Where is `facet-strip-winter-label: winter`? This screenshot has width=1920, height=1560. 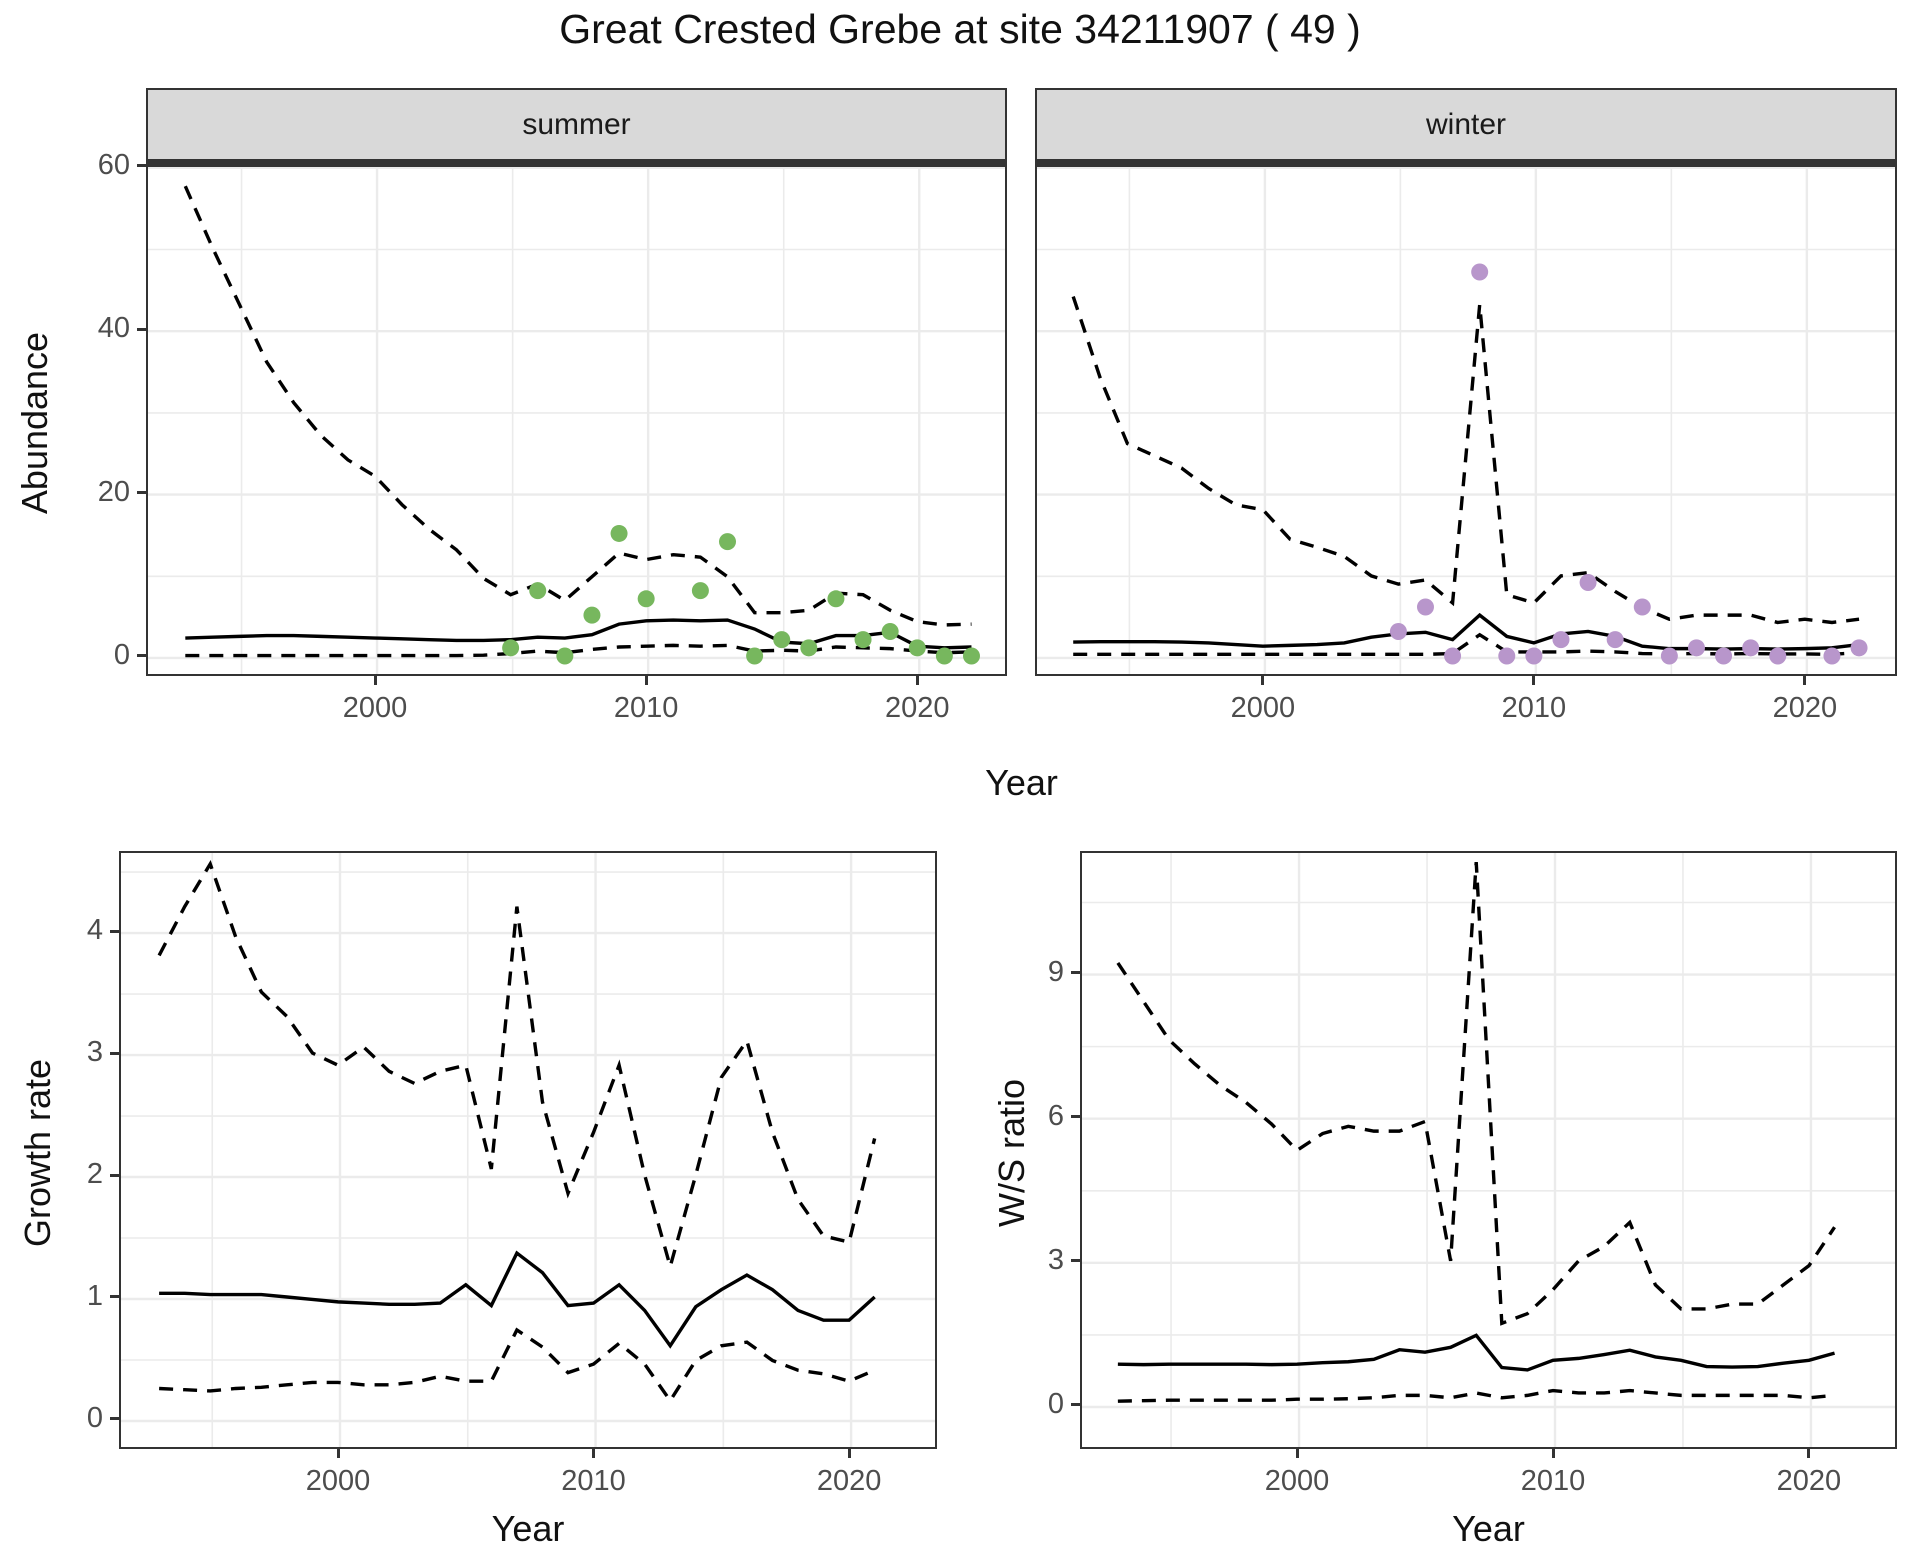
facet-strip-winter-label: winter is located at coordinates (1466, 124).